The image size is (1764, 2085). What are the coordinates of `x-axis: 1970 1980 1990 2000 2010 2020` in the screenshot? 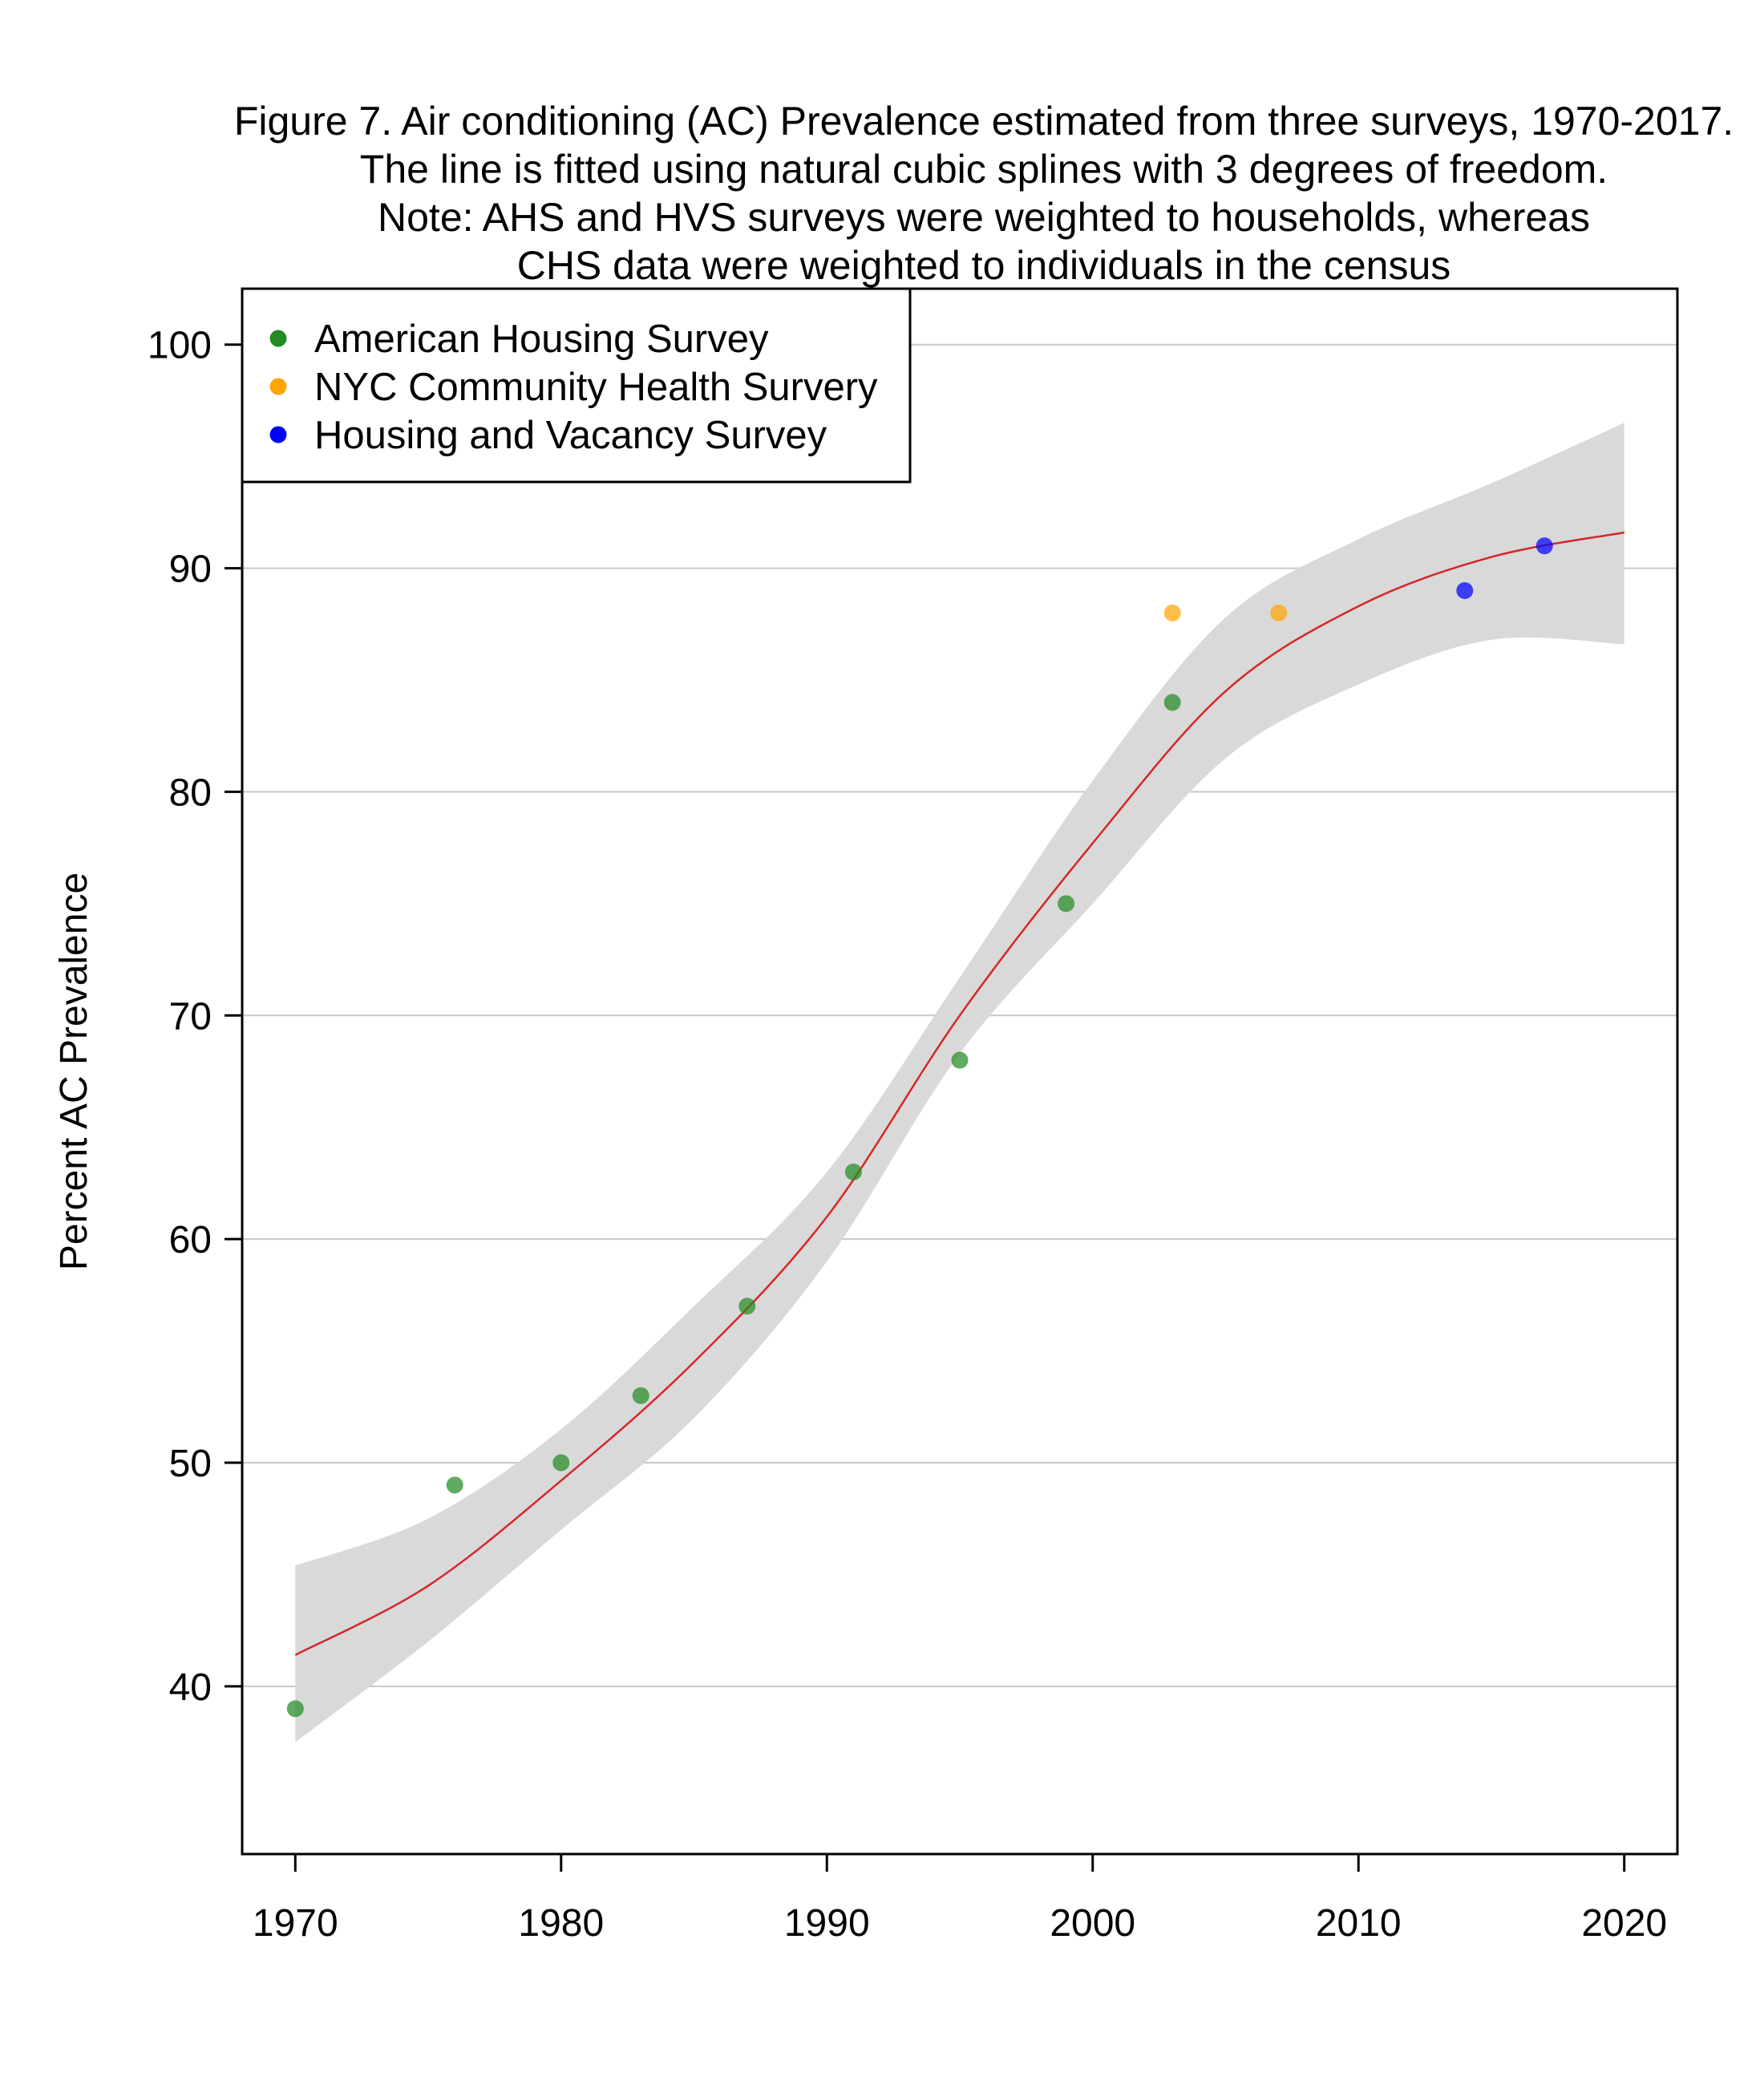 It's located at (960, 1898).